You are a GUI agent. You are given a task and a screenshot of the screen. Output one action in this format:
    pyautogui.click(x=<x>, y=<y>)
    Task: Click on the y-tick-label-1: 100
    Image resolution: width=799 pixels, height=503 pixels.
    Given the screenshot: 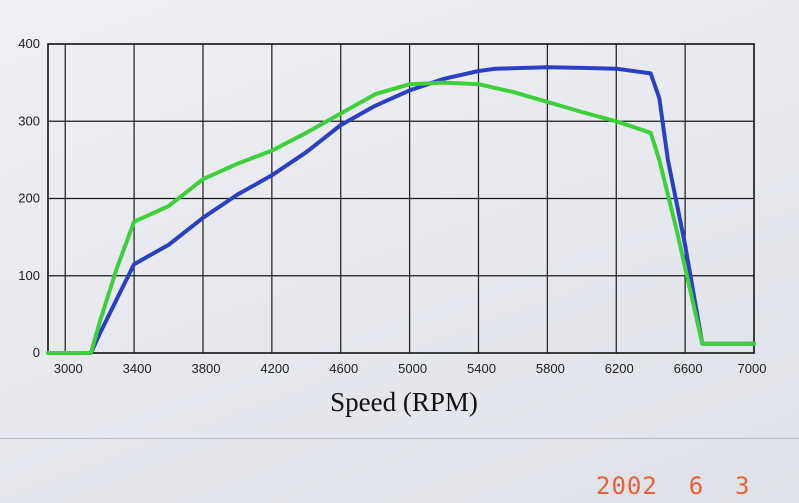 What is the action you would take?
    pyautogui.click(x=29, y=275)
    